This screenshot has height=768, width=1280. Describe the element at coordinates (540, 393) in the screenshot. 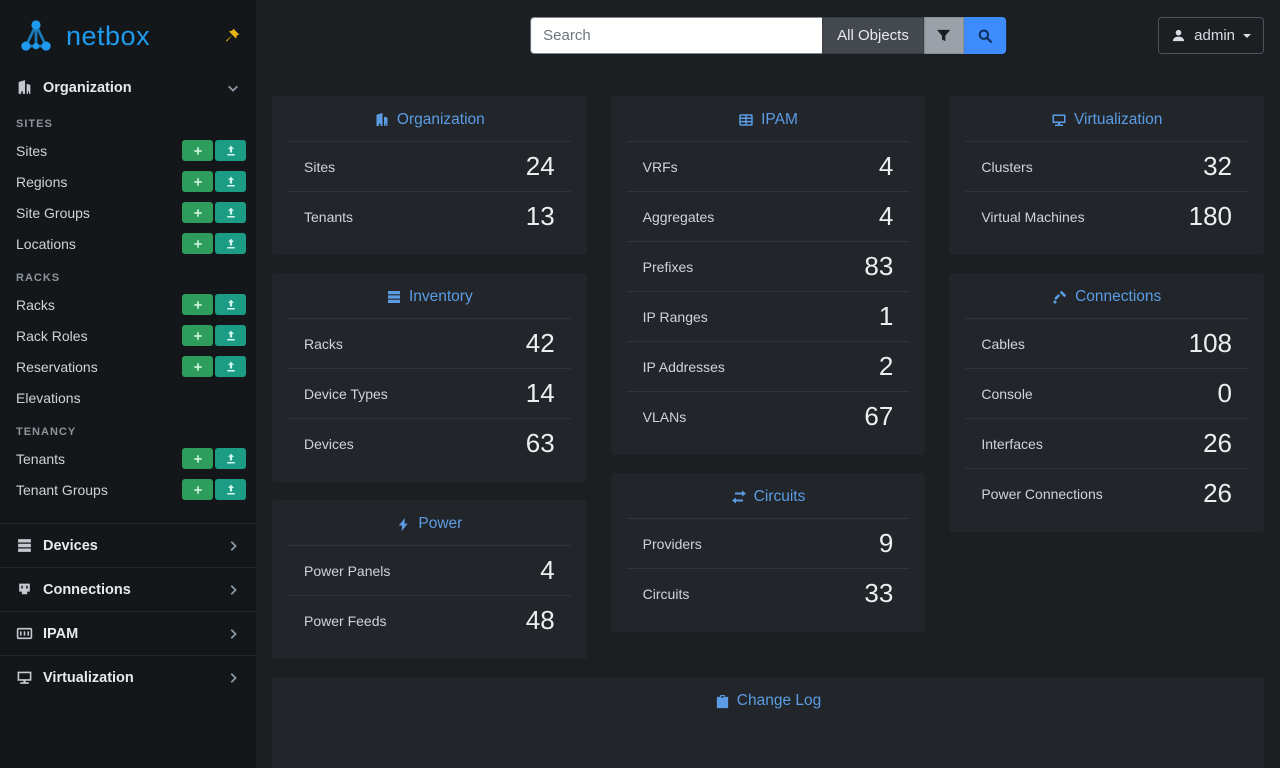

I see `stat-value: 14` at that location.